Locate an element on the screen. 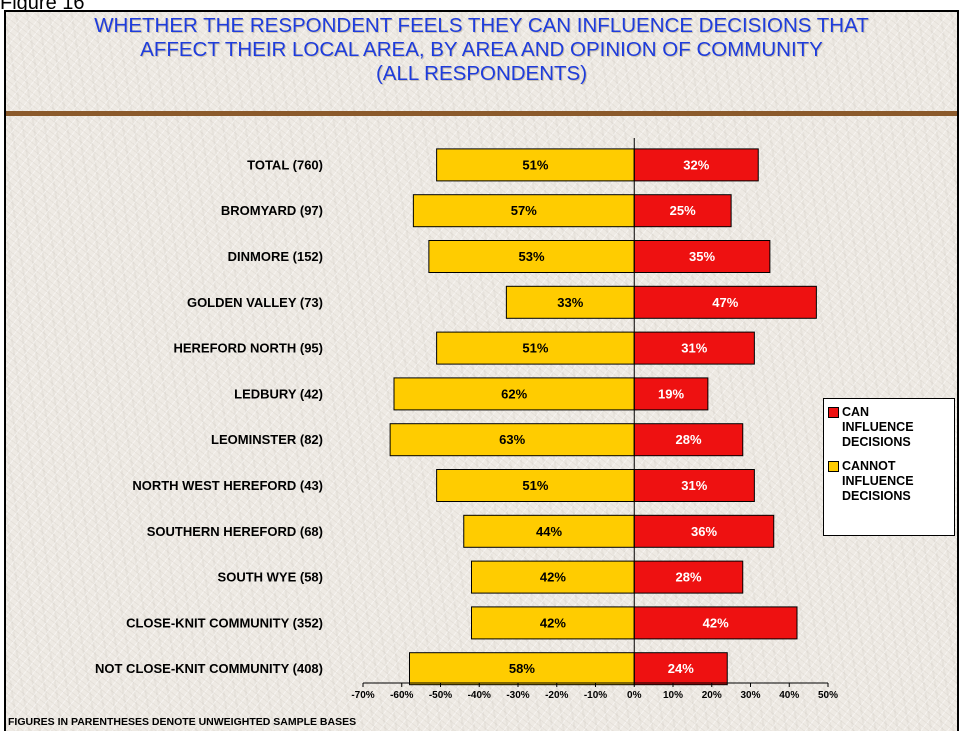 The height and width of the screenshot is (731, 961). data-label-cannot: 57% is located at coordinates (524, 210).